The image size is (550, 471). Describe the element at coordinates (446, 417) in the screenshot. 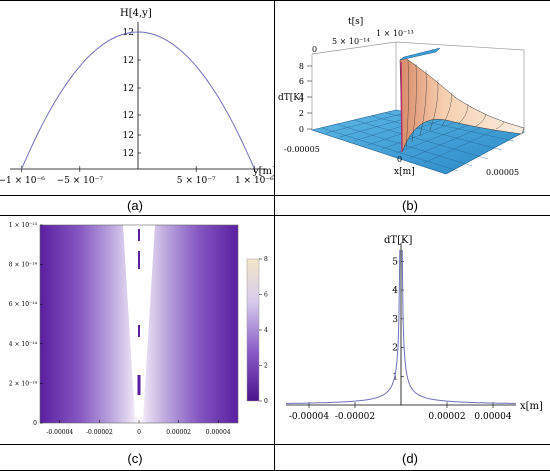

I see `panel-d-x-tick-label: 0.00002` at that location.